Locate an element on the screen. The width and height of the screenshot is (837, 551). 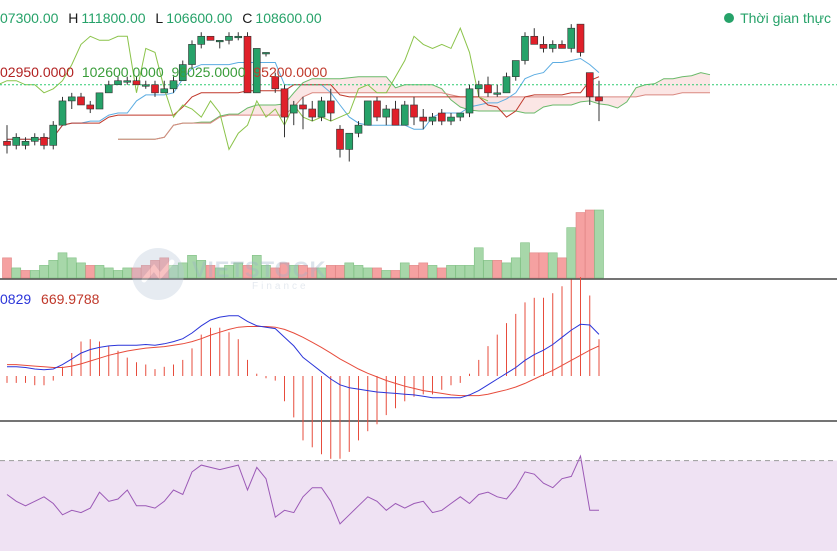
ichimoku-value-1: 02950.0000 is located at coordinates (37, 72).